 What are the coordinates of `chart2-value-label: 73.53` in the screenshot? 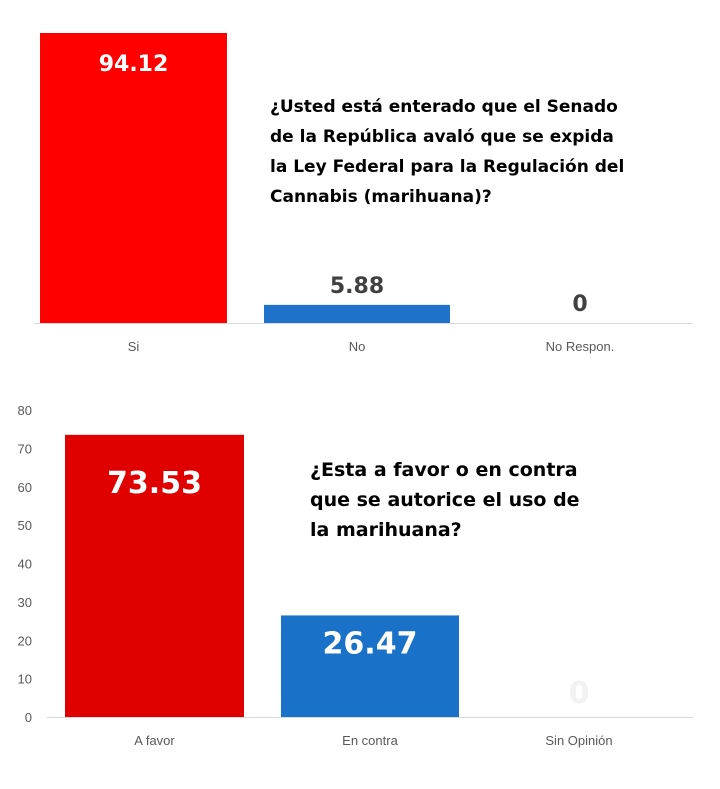 It's located at (154, 483).